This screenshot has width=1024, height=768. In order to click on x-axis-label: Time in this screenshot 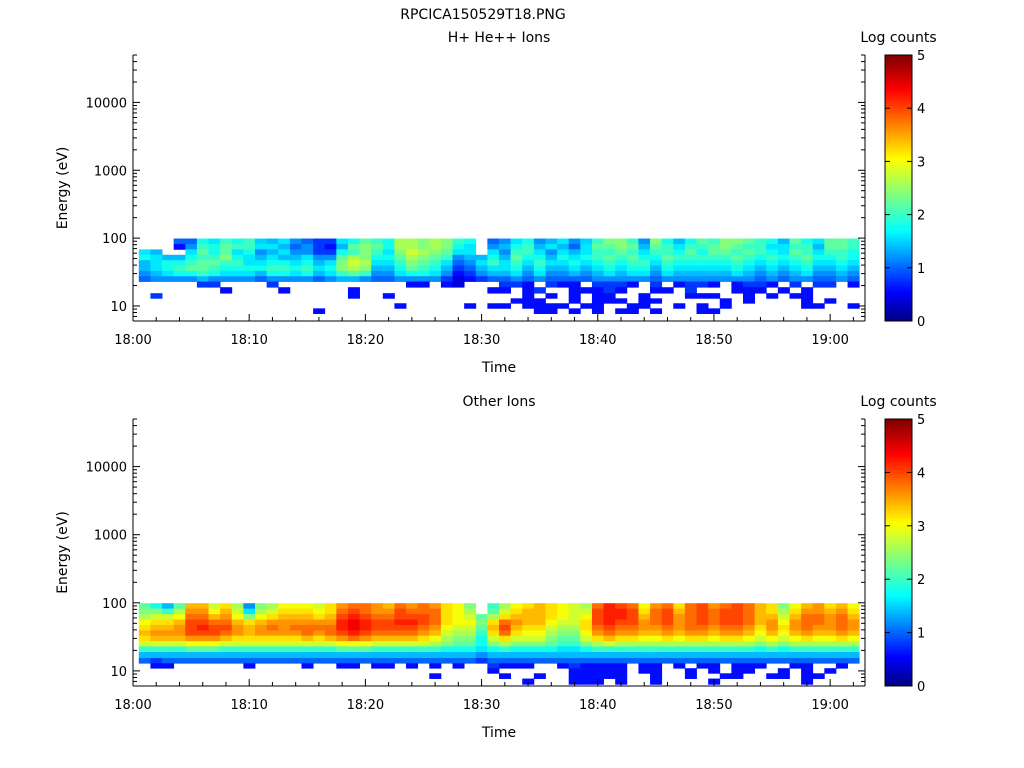, I will do `click(498, 733)`.